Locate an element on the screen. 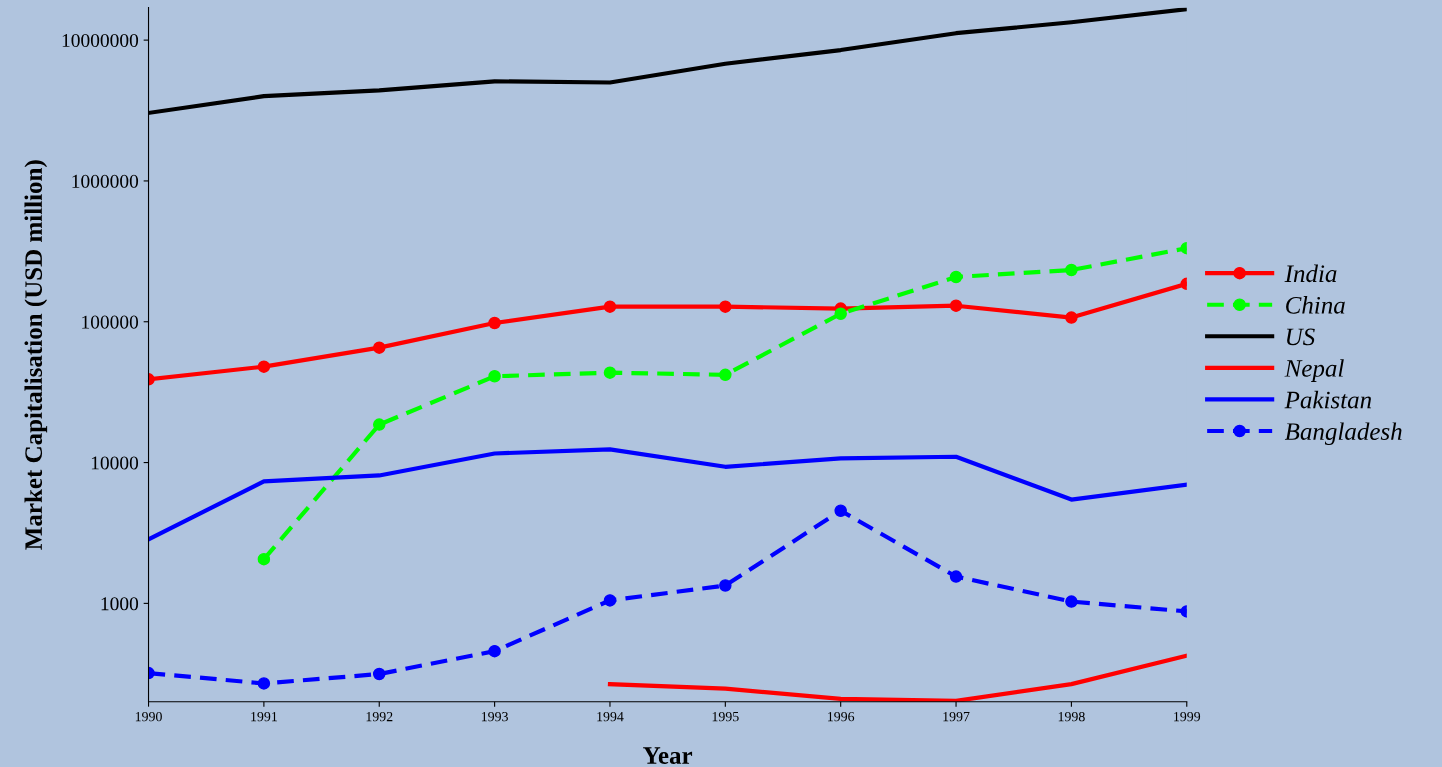 The width and height of the screenshot is (1442, 767). y-tick-label: 10000000 is located at coordinates (100, 40).